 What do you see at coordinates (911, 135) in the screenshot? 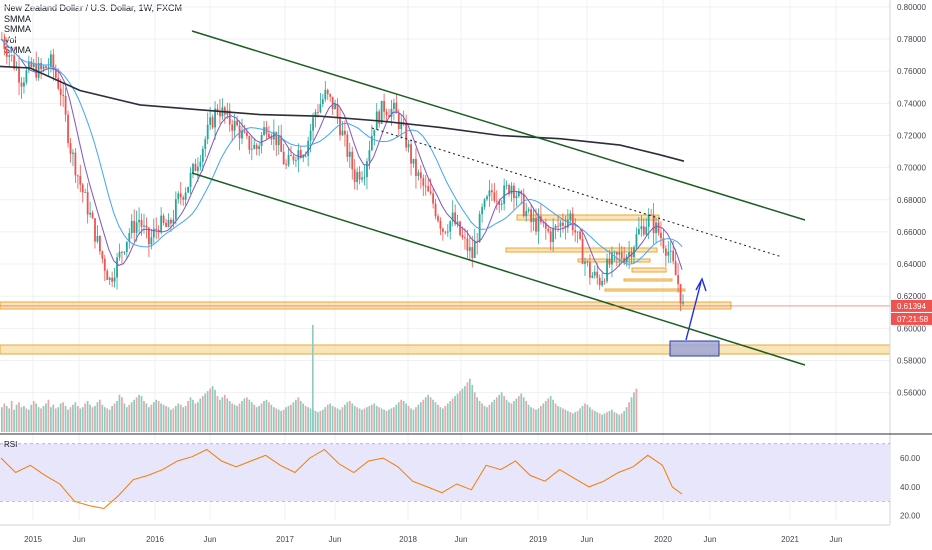
I see `price-tick-label: 0.72000` at bounding box center [911, 135].